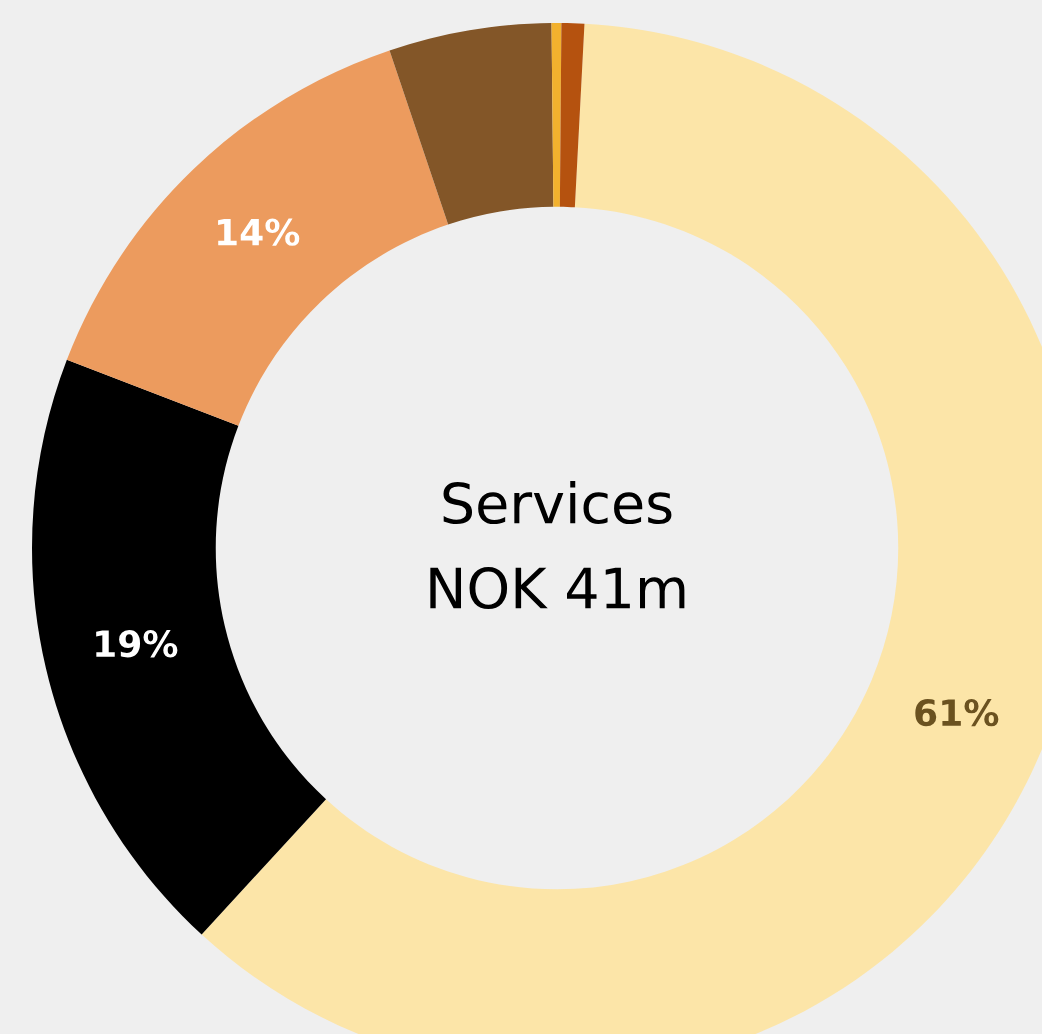 This screenshot has width=1042, height=1034. What do you see at coordinates (957, 713) in the screenshot?
I see `data-label: 61%` at bounding box center [957, 713].